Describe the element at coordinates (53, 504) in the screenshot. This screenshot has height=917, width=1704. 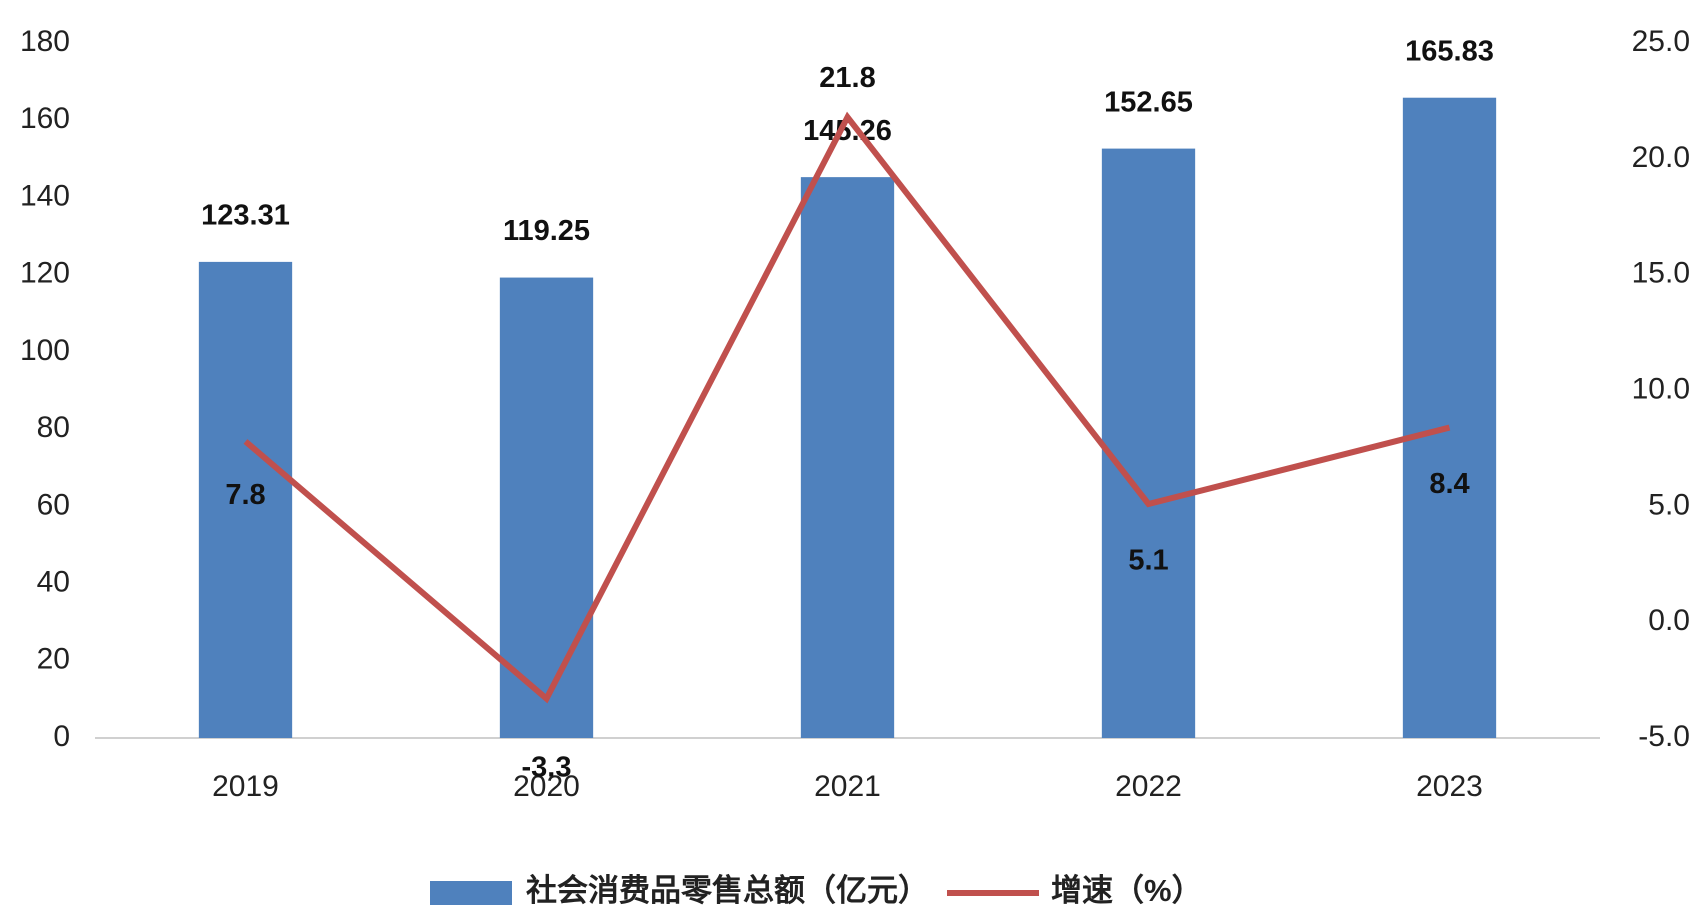
I see `y-tick-label: 60` at that location.